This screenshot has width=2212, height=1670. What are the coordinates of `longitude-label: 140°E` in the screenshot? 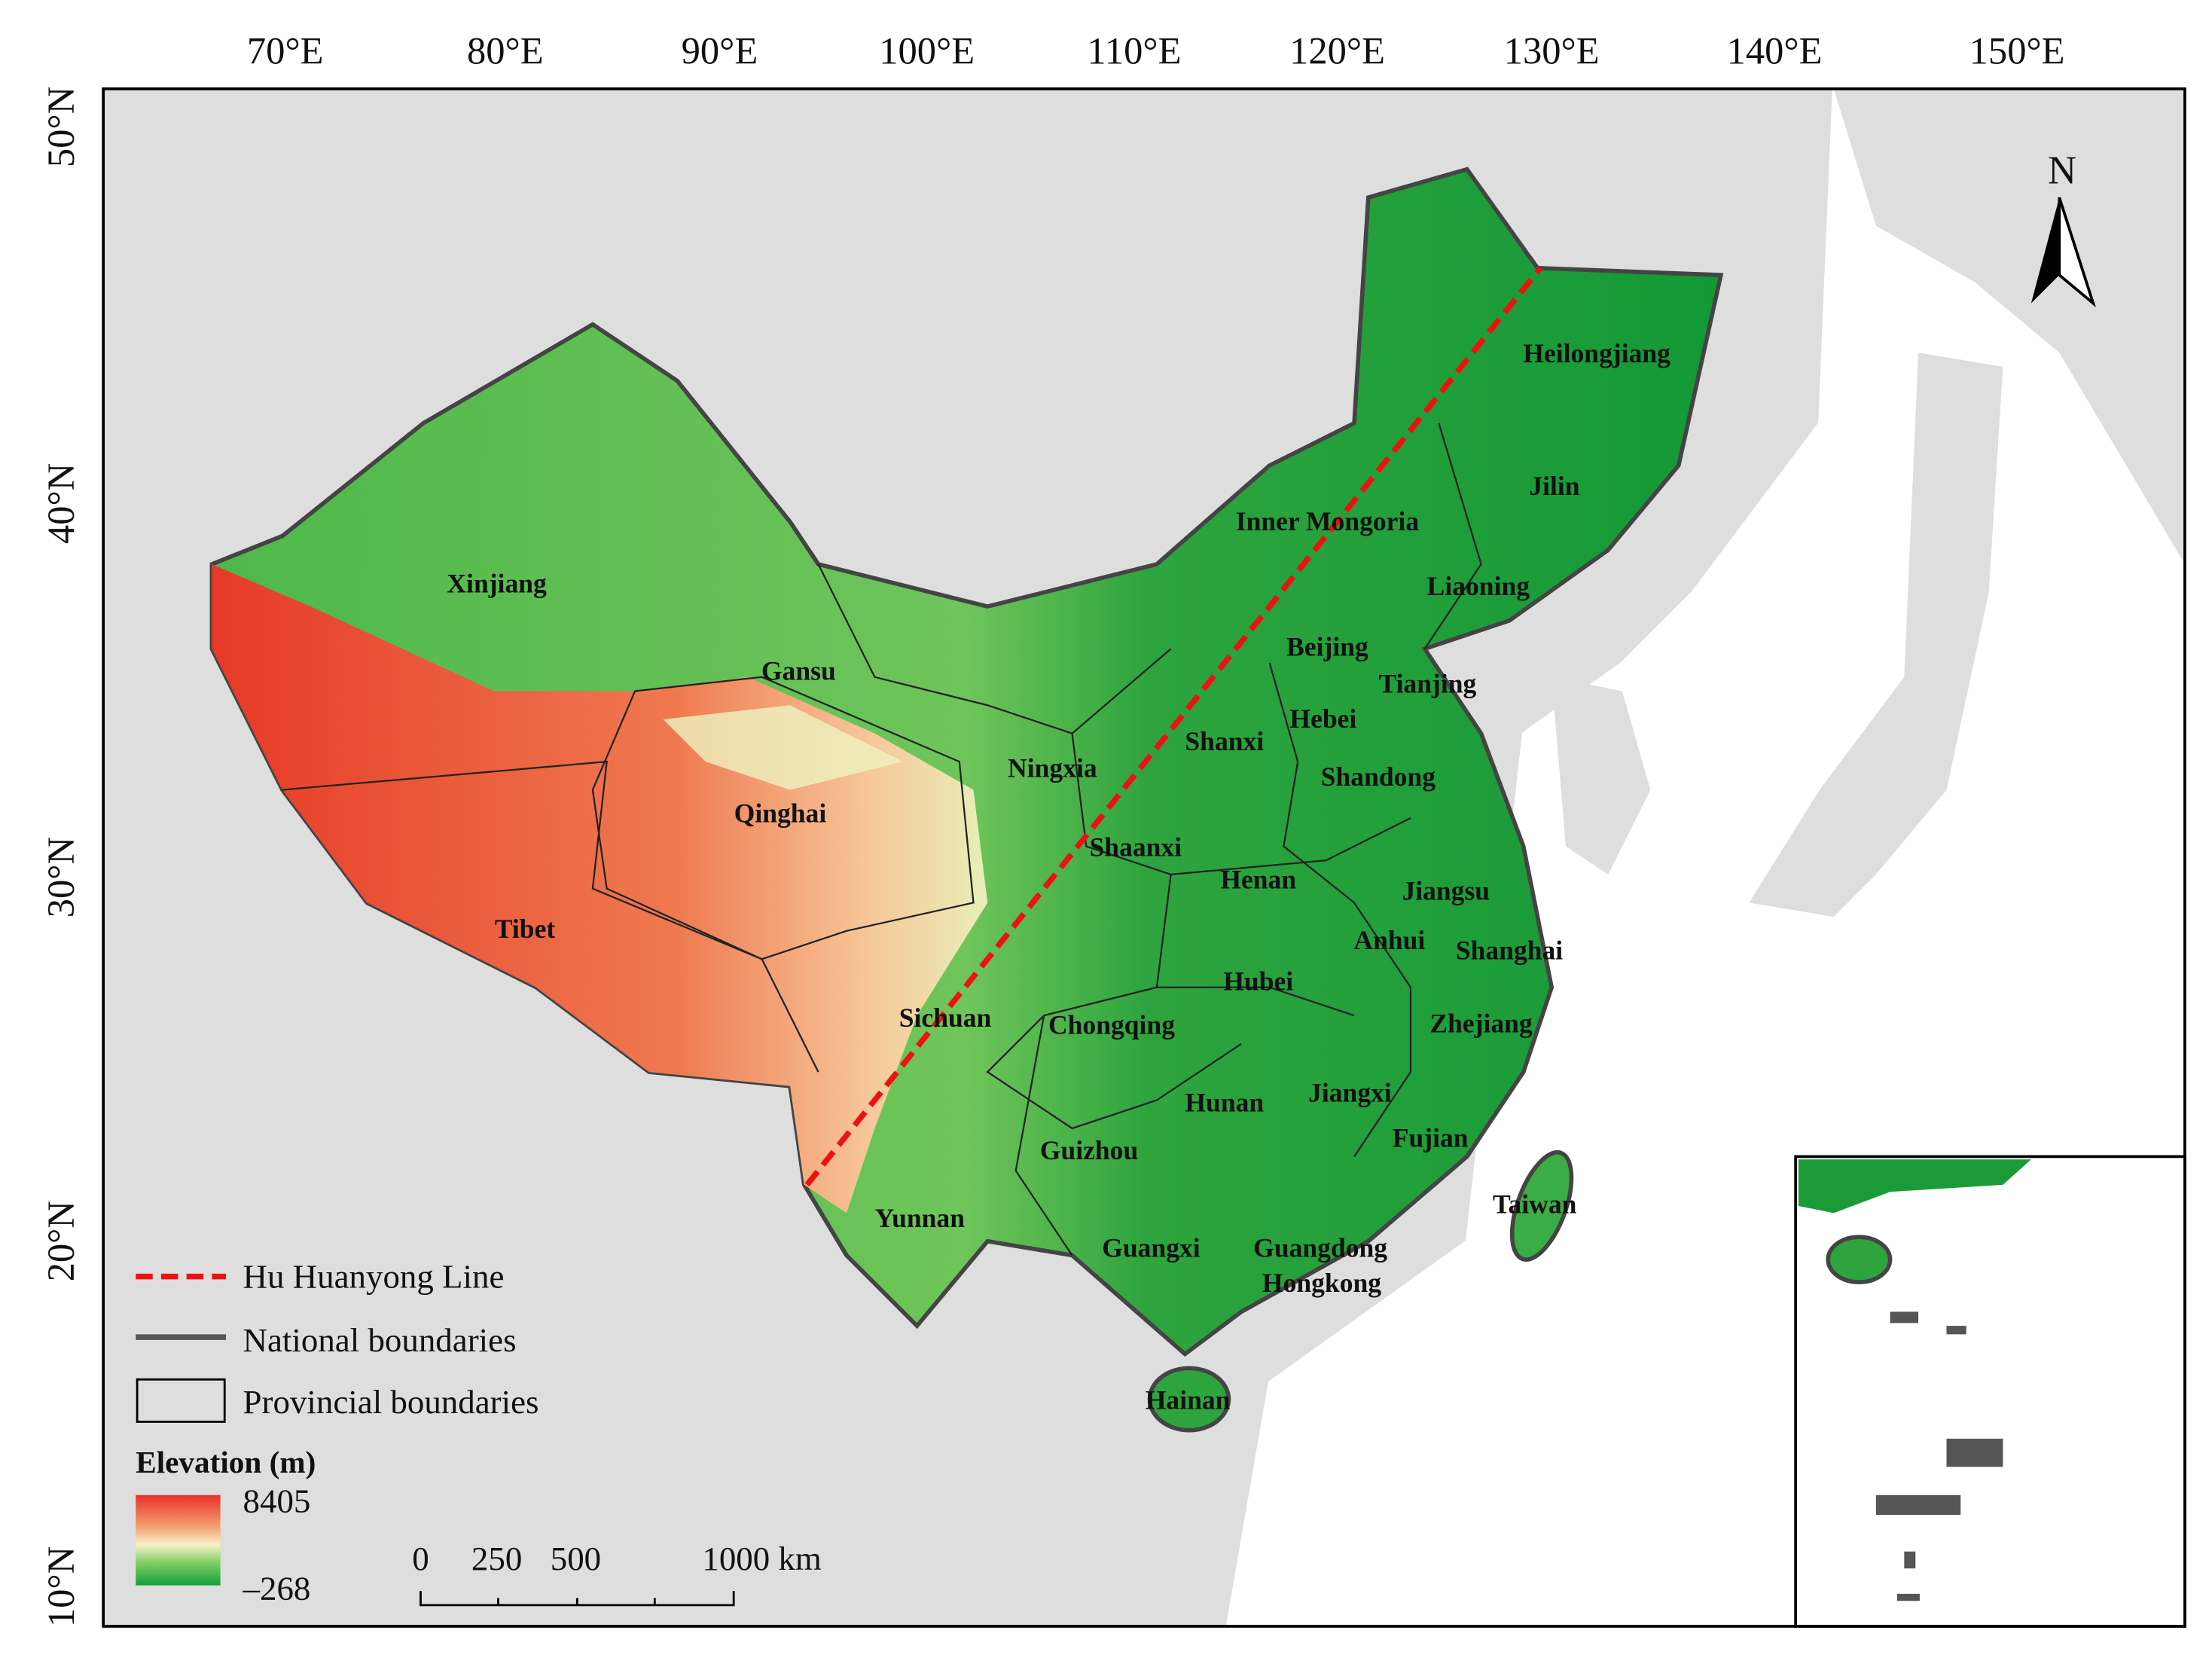 It's located at (1775, 50).